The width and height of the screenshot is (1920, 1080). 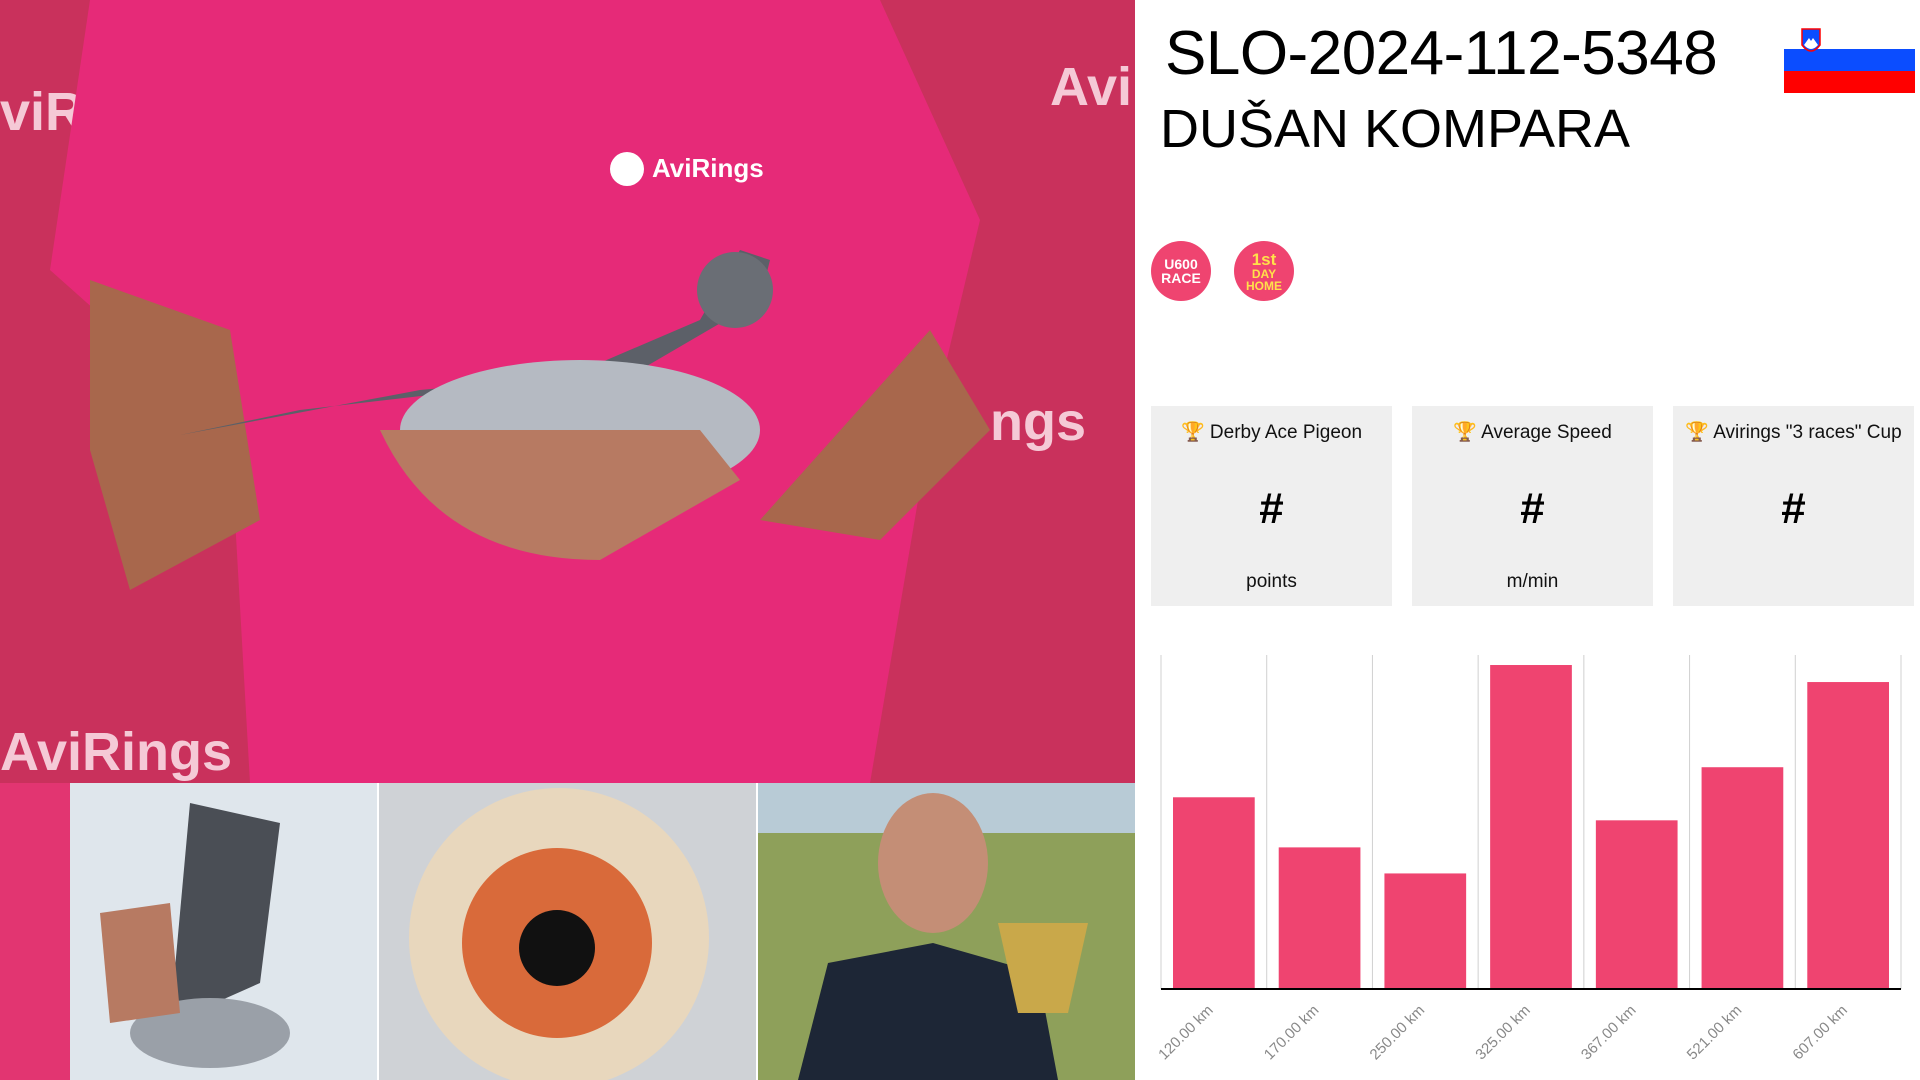 I want to click on badge-line: 1st, so click(x=1264, y=259).